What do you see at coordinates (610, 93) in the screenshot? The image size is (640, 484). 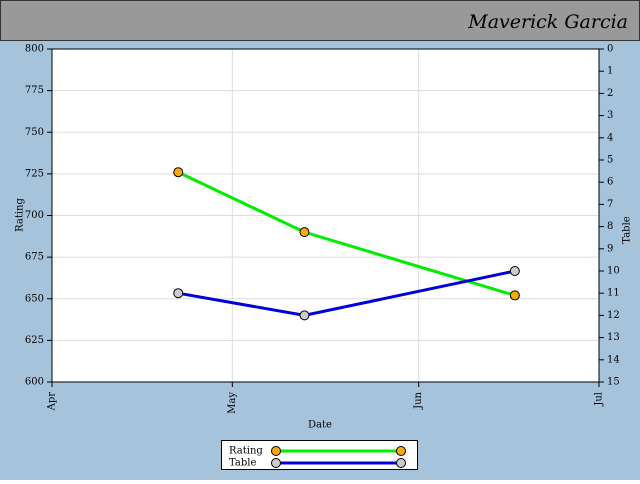 I see `y2-tick-label: 2` at bounding box center [610, 93].